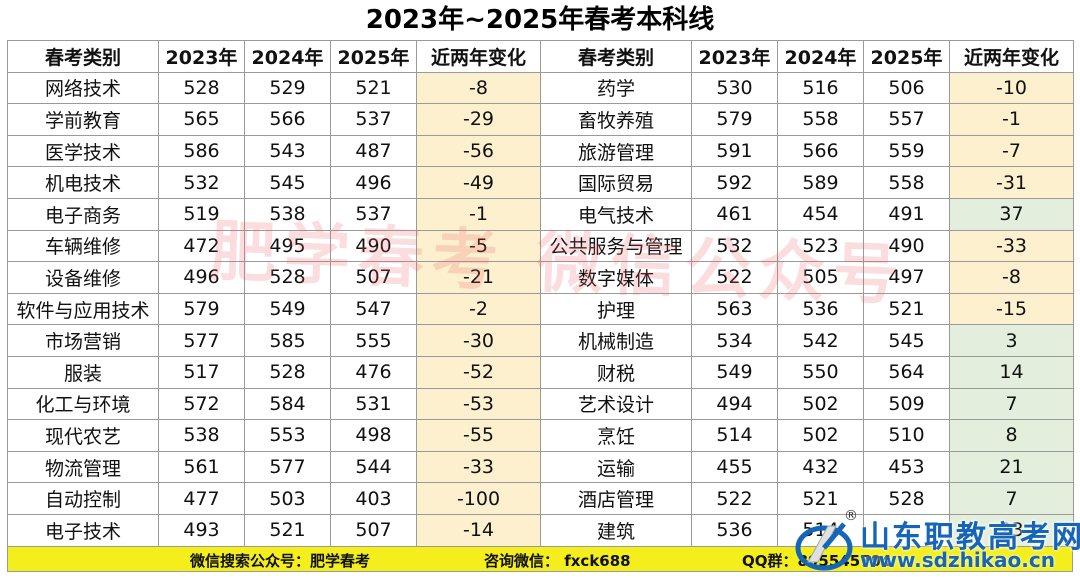  I want to click on column-header: 春考类别, so click(83, 56).